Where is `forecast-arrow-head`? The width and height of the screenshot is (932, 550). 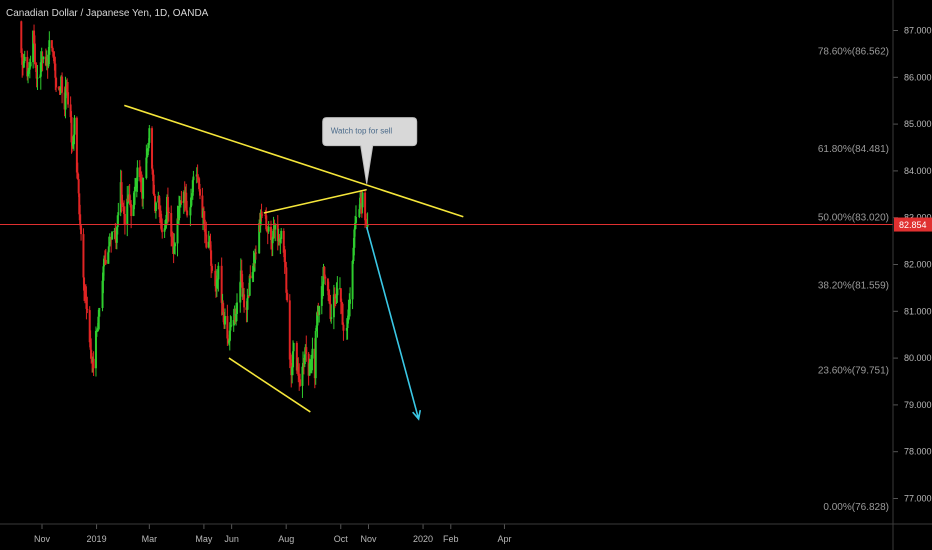
forecast-arrow-head is located at coordinates (417, 415).